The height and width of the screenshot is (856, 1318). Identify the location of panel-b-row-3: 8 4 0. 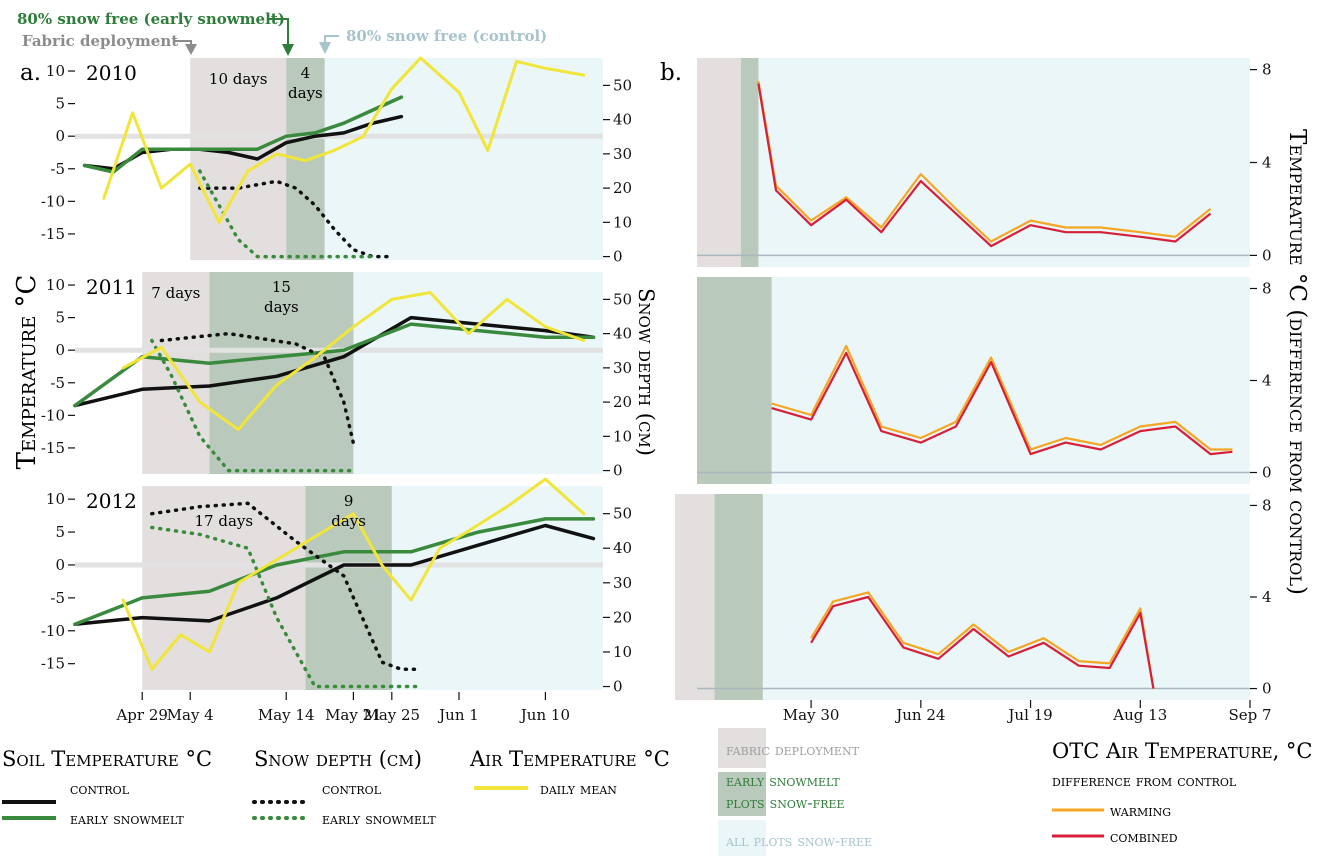
(973, 597).